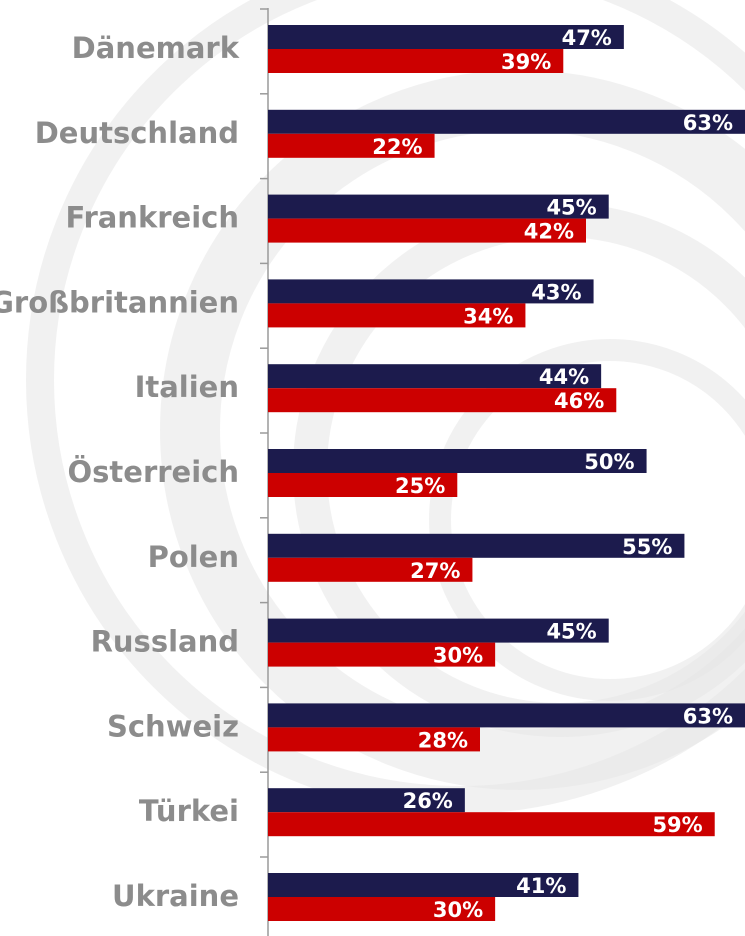 The height and width of the screenshot is (936, 745). What do you see at coordinates (677, 825) in the screenshot?
I see `value-label: 59%` at bounding box center [677, 825].